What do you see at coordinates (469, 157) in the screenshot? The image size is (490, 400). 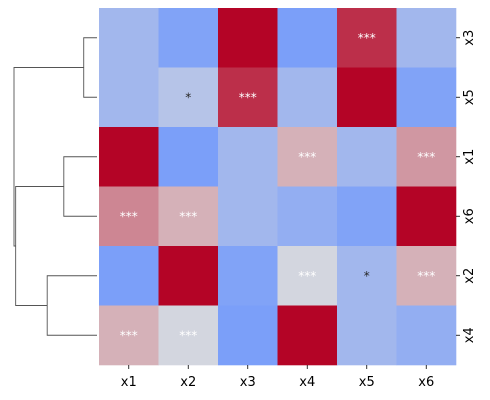 I see `y-tick-label: x1` at bounding box center [469, 157].